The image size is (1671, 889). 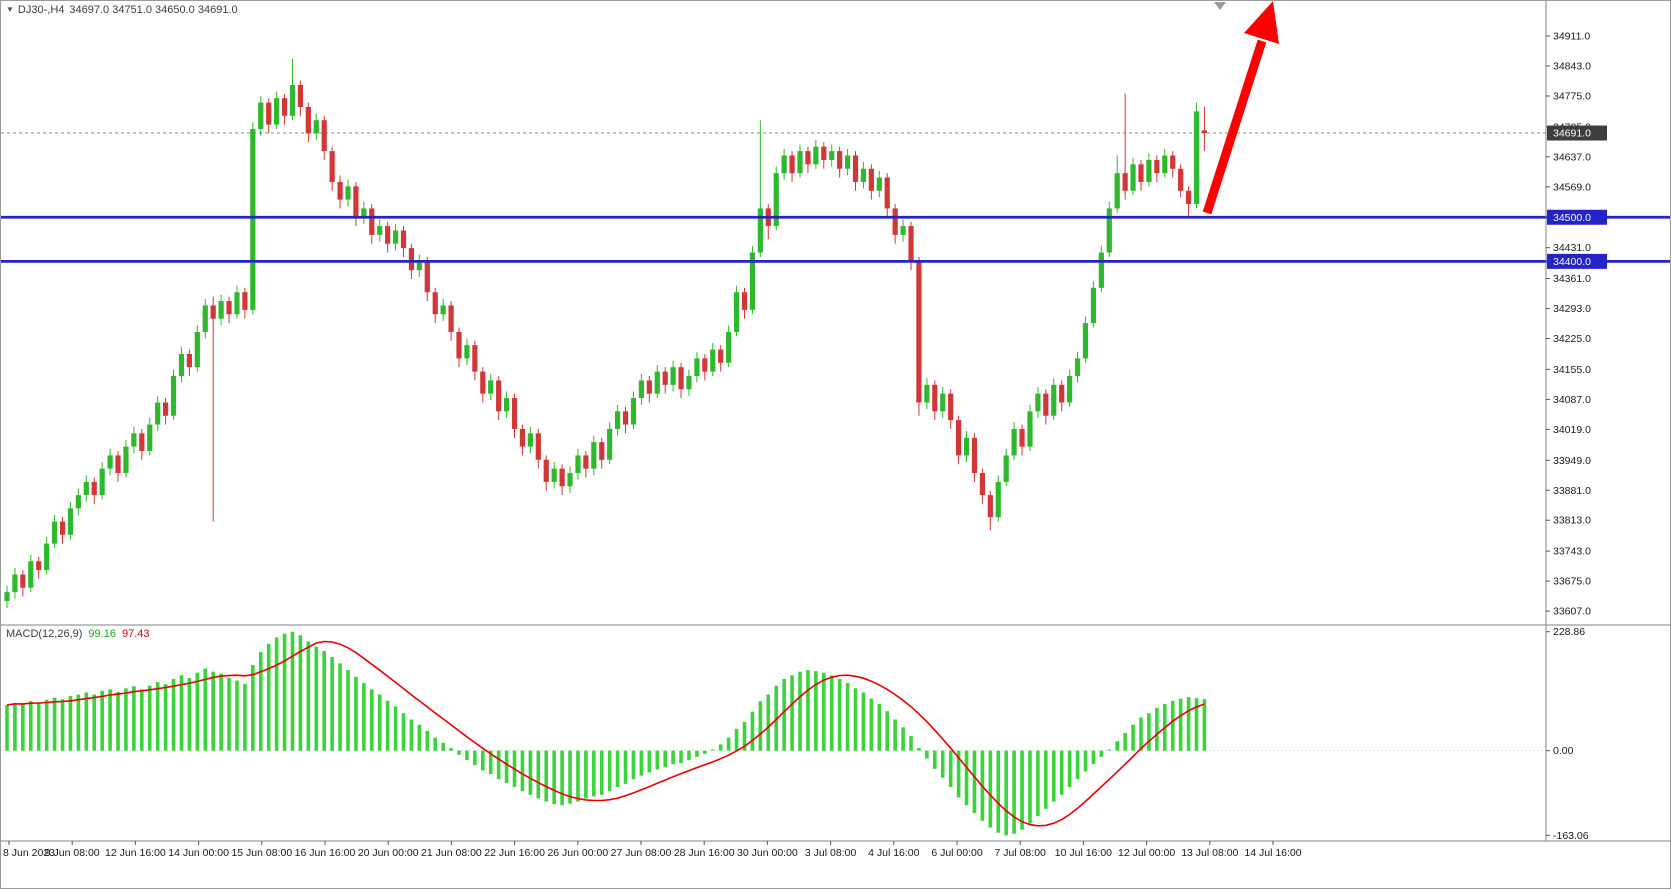 I want to click on price-tick-label: 34087.0, so click(x=1572, y=400).